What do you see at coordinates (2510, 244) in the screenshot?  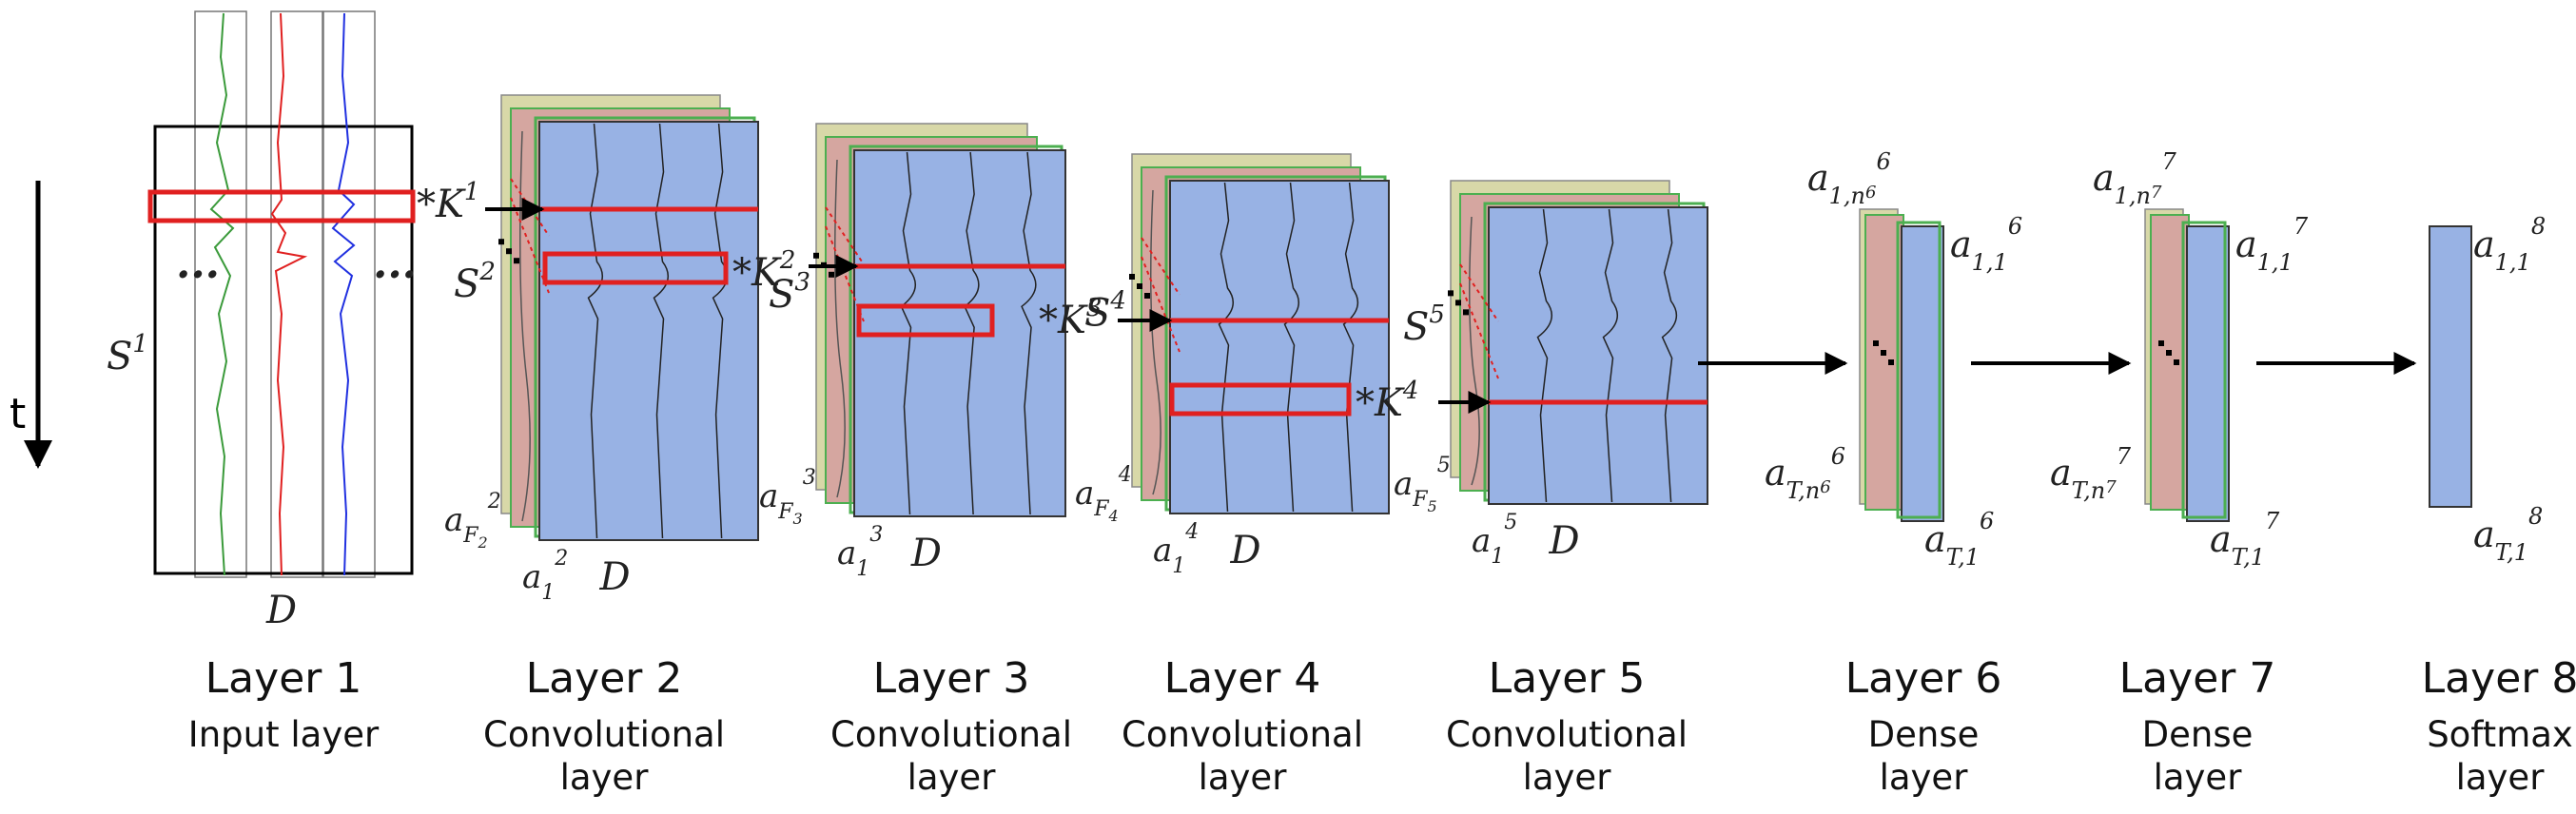 I see `softmax-top-label: a1,18` at bounding box center [2510, 244].